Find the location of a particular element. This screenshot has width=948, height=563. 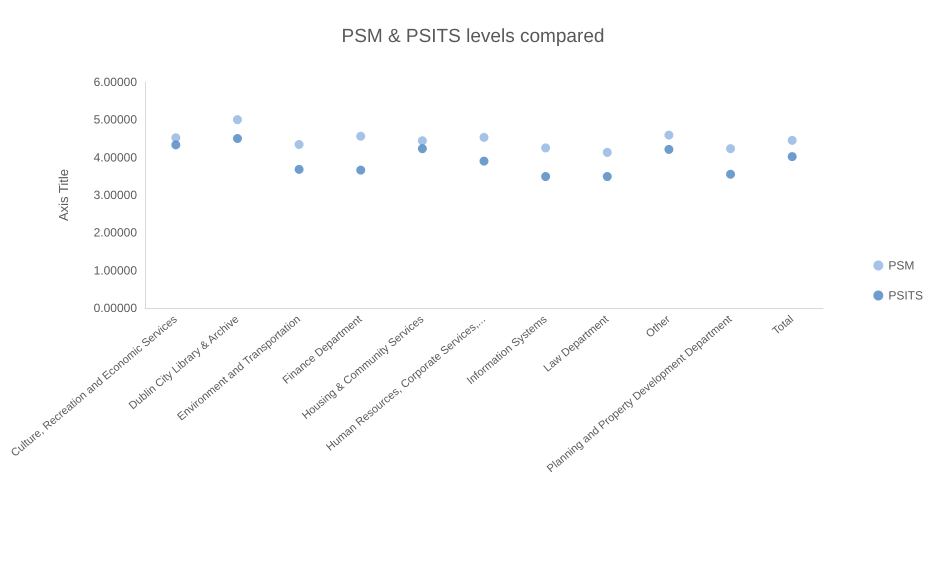

y-tick-label: 5.00000 is located at coordinates (116, 119).